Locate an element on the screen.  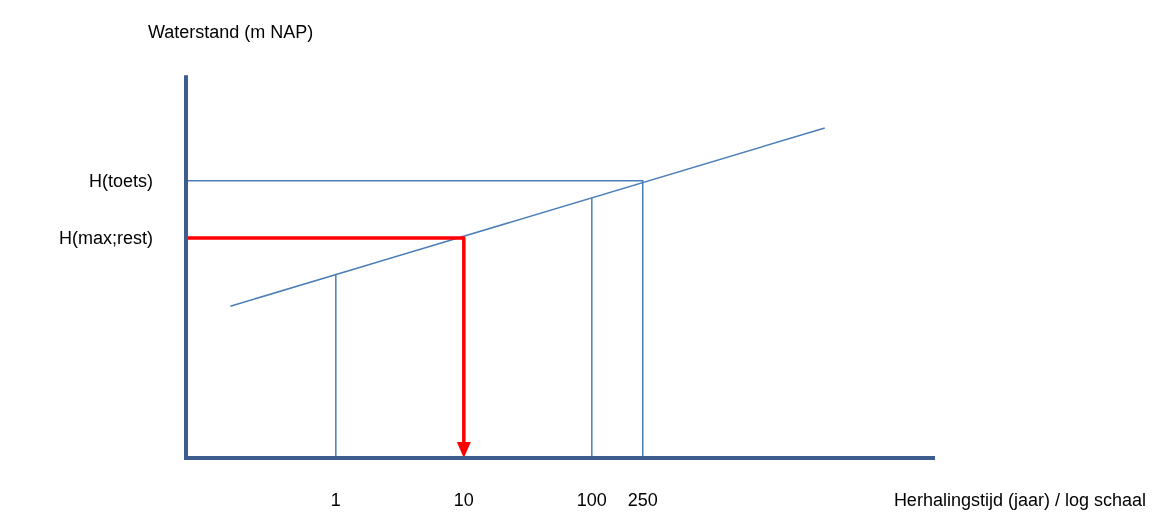
x-tick-label: 100 is located at coordinates (591, 500).